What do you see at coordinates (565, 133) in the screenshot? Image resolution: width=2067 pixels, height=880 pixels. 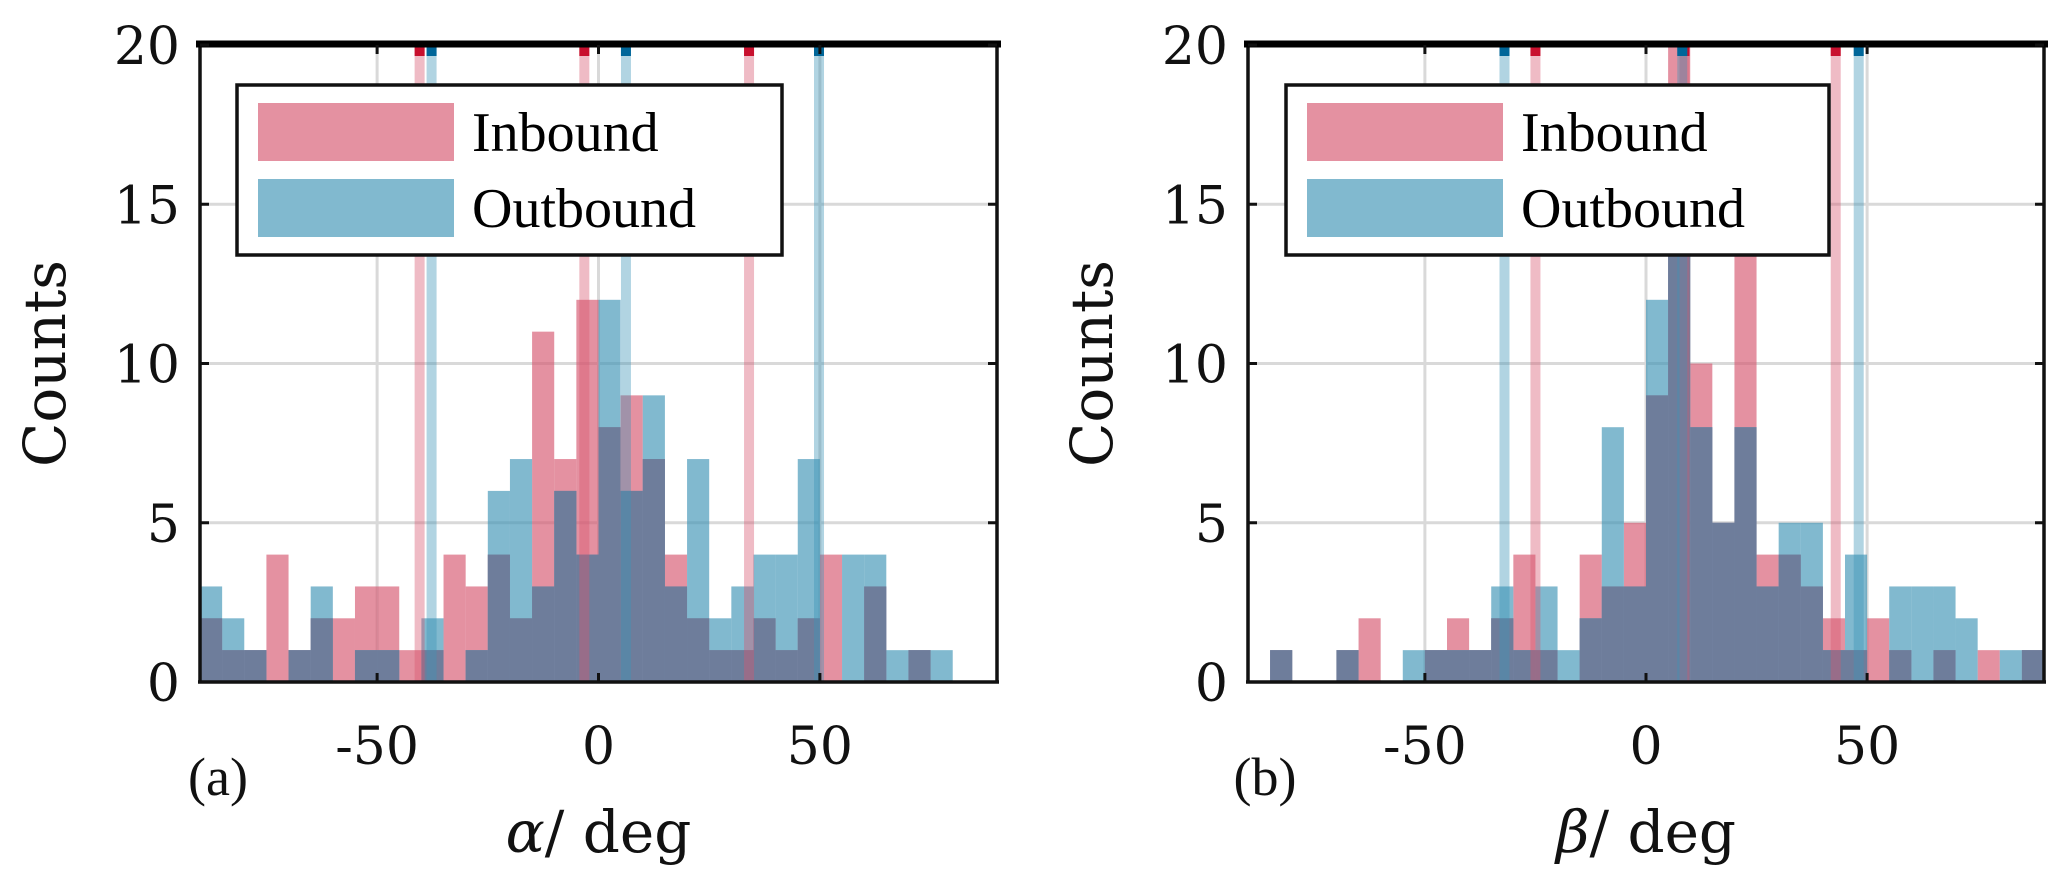 I see `legend-label-inbound: Inbound` at bounding box center [565, 133].